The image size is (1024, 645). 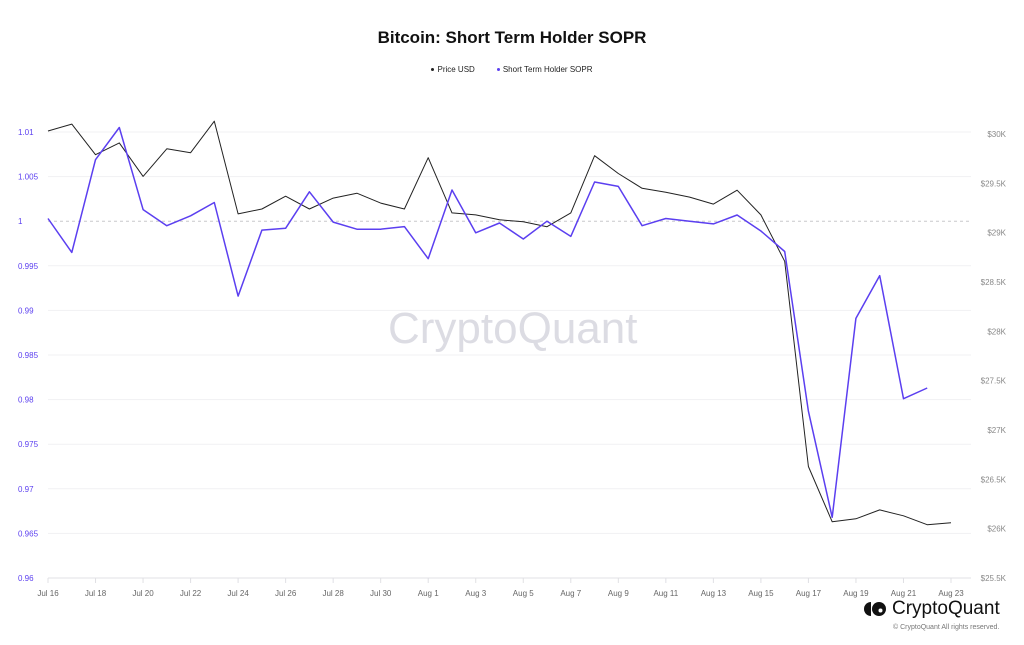 What do you see at coordinates (191, 593) in the screenshot?
I see `x-tick-label: Jul 22` at bounding box center [191, 593].